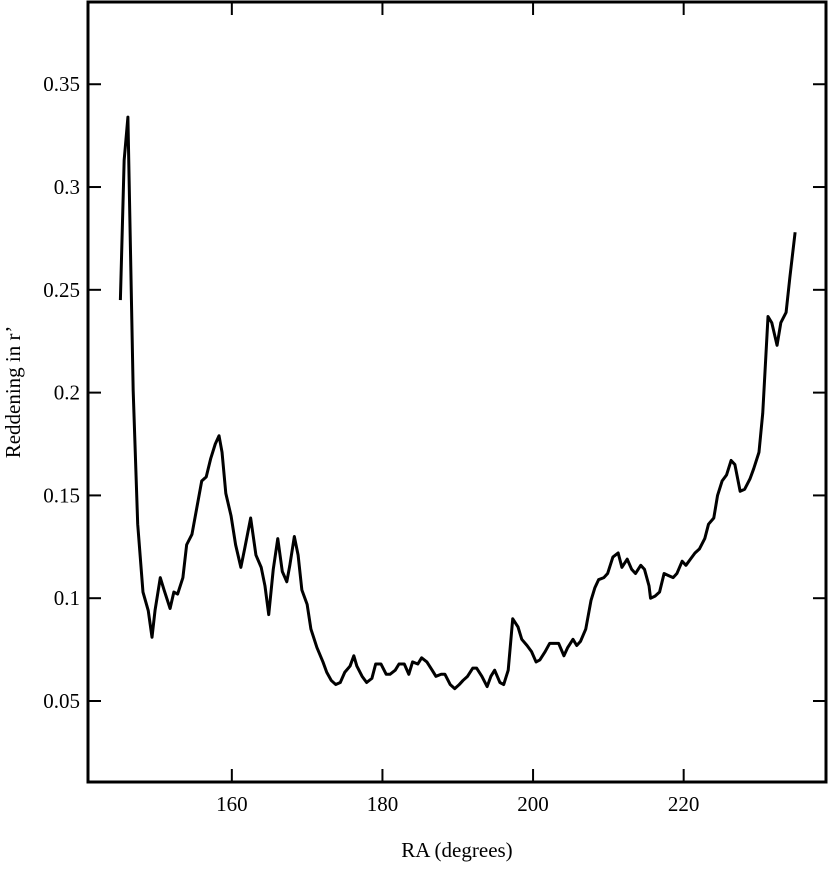 This screenshot has height=871, width=830. Describe the element at coordinates (684, 804) in the screenshot. I see `x-tick-label: 220` at that location.